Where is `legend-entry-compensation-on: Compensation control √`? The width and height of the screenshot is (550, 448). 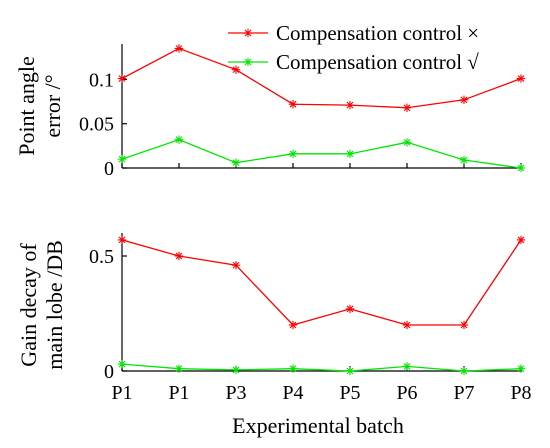
legend-entry-compensation-on: Compensation control √ is located at coordinates (353, 62).